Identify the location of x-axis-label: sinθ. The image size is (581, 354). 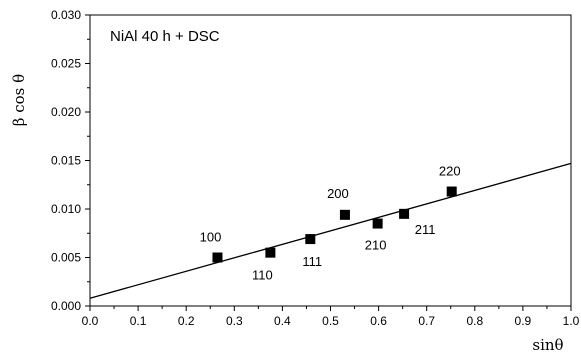
(547, 345).